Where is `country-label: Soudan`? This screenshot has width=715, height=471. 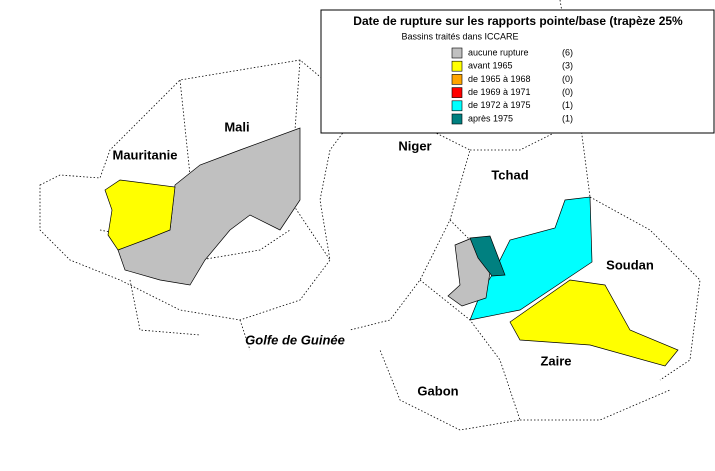 country-label: Soudan is located at coordinates (630, 264).